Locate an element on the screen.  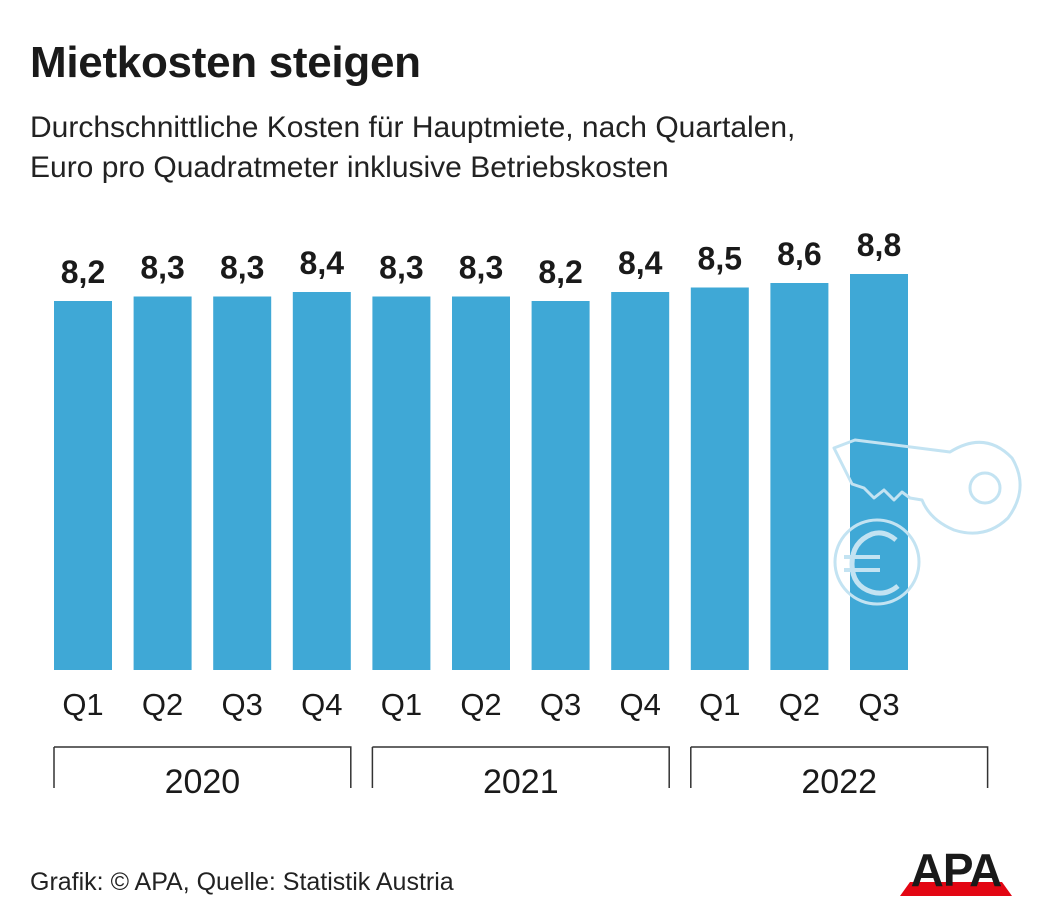
quarter-label-3: Q3 is located at coordinates (242, 704).